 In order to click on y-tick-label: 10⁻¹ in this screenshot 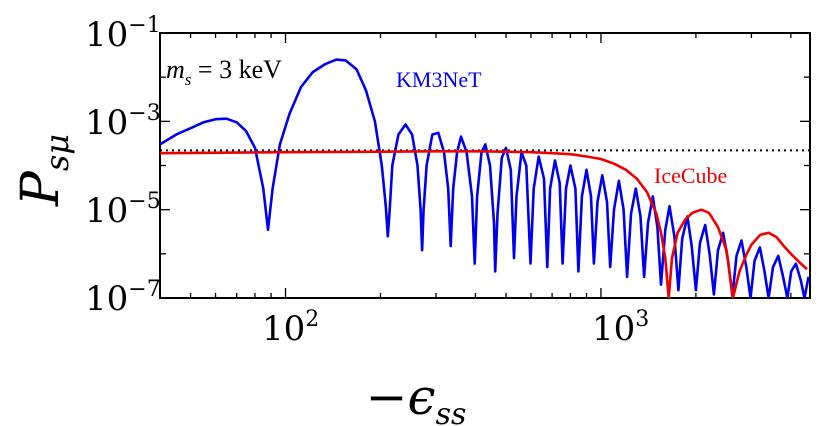, I will do `click(123, 34)`.